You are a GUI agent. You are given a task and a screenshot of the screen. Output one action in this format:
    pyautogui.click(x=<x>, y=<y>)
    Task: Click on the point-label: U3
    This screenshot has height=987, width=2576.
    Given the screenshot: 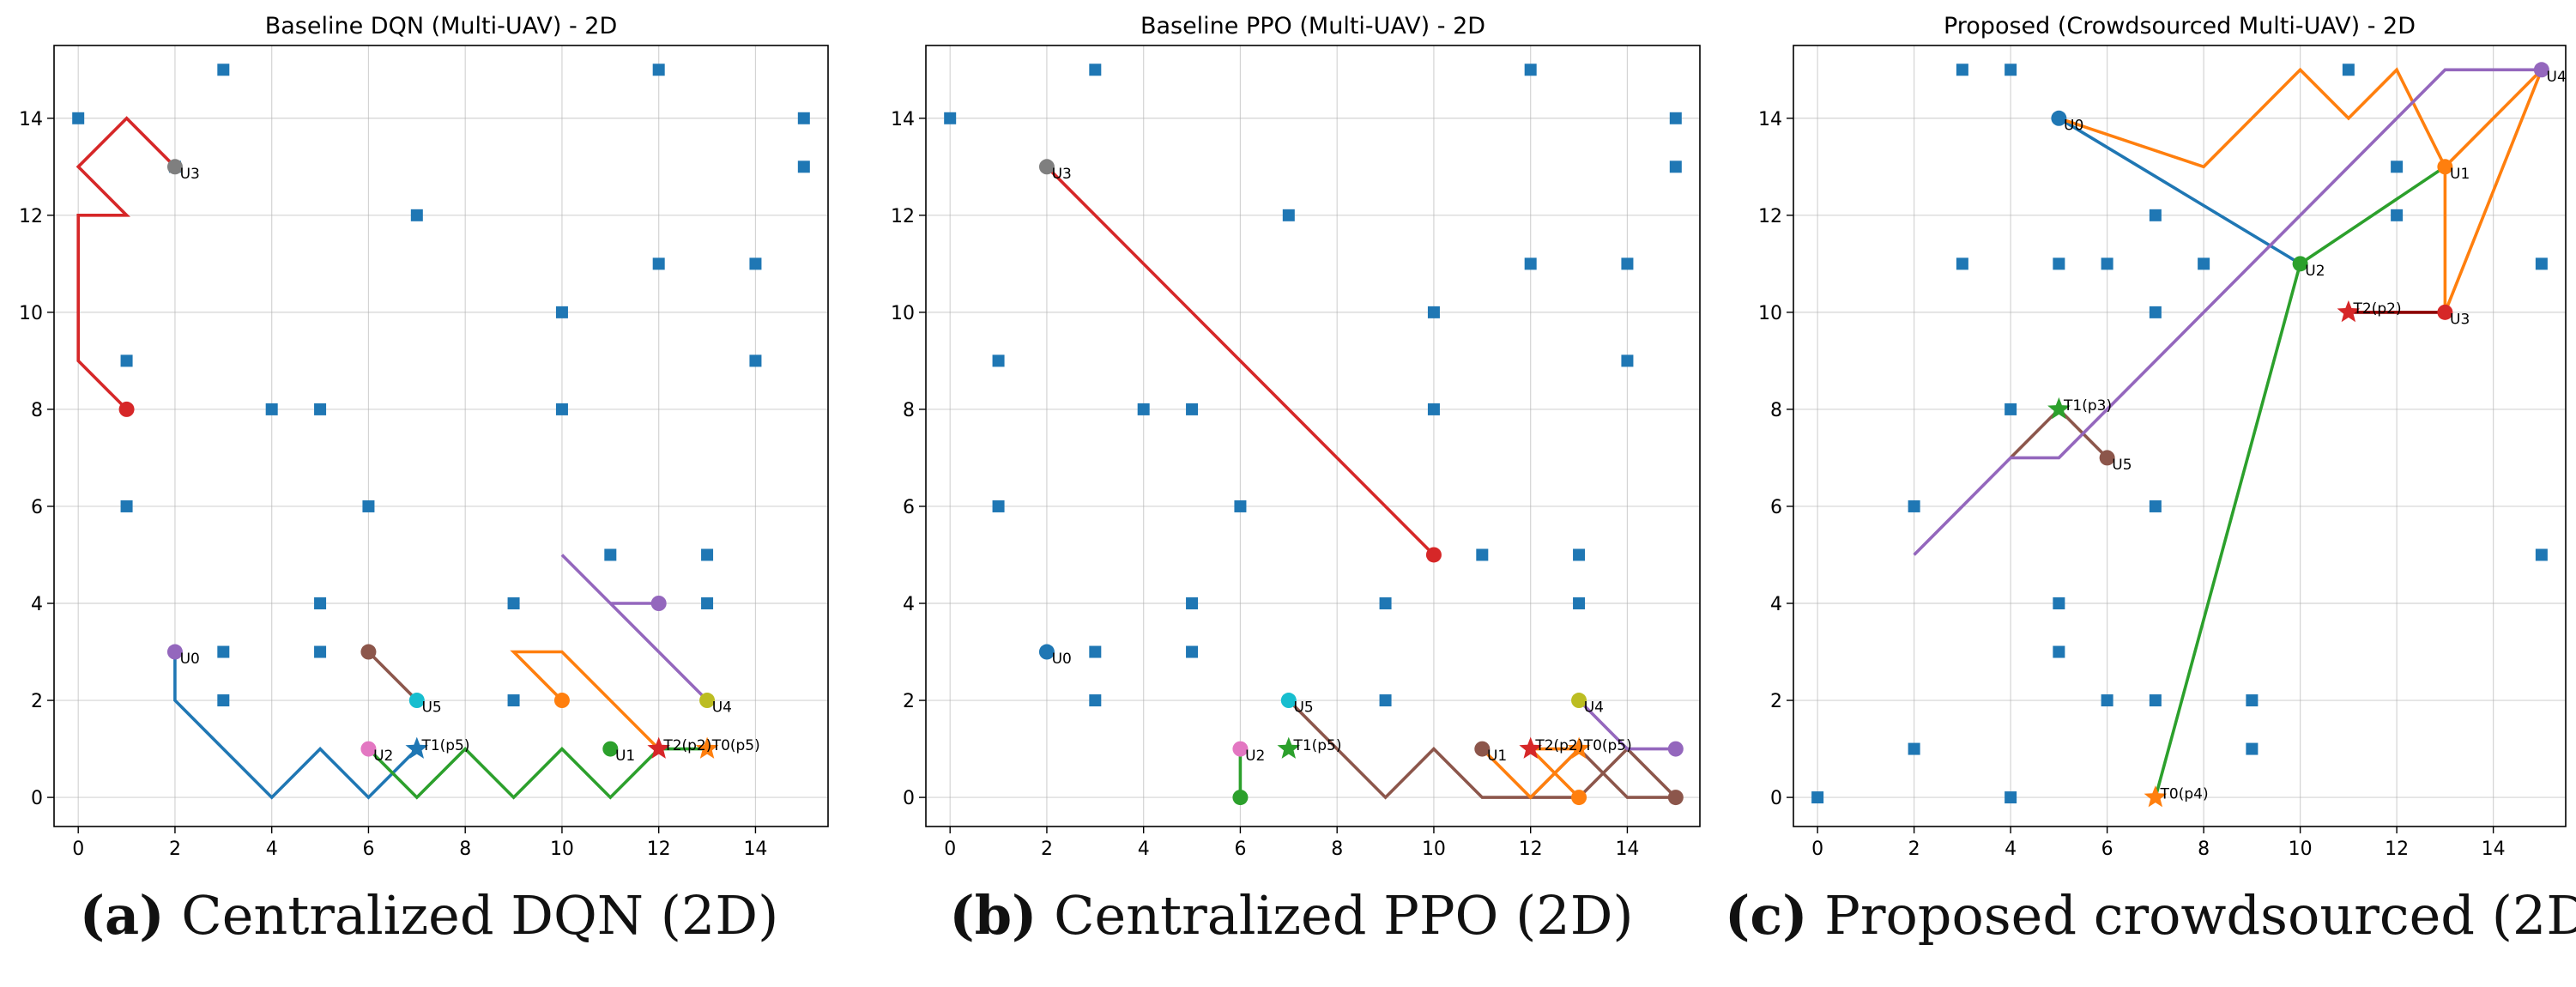 What is the action you would take?
    pyautogui.click(x=1062, y=174)
    